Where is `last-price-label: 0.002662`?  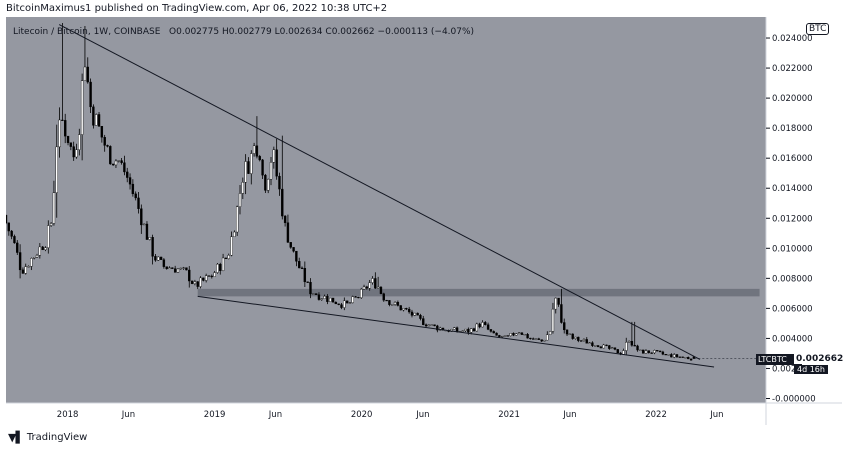
last-price-label: 0.002662 is located at coordinates (820, 359).